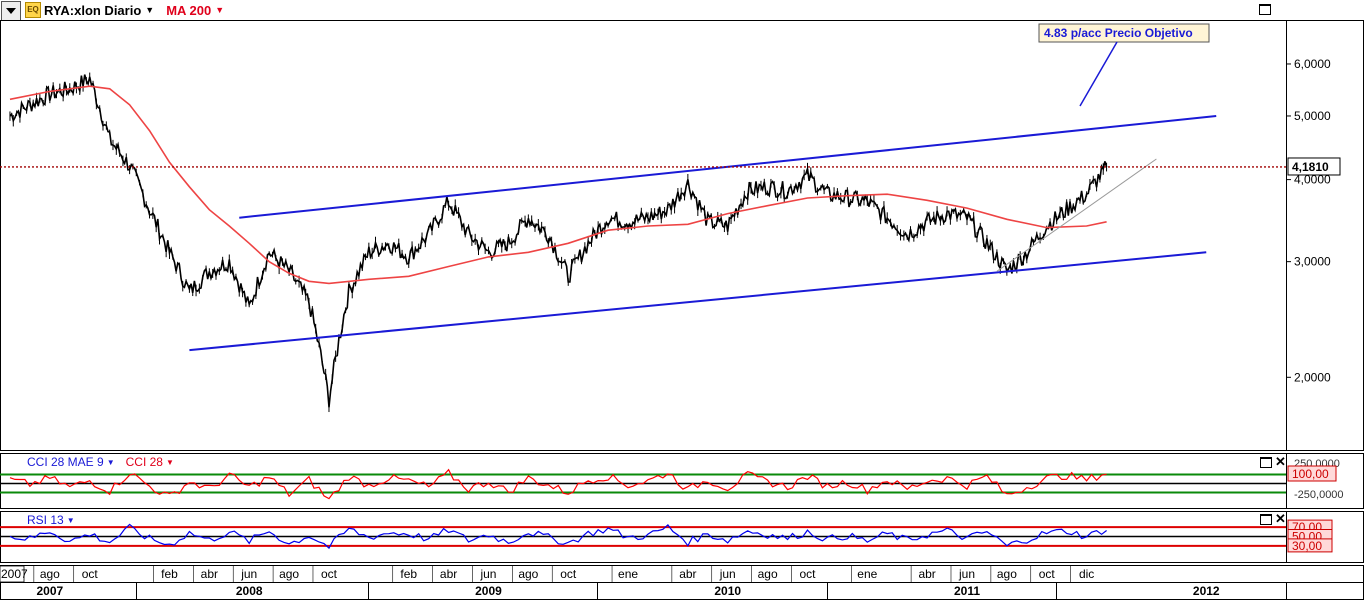 The height and width of the screenshot is (600, 1364). I want to click on rsi-tag-box, so click(1310, 545).